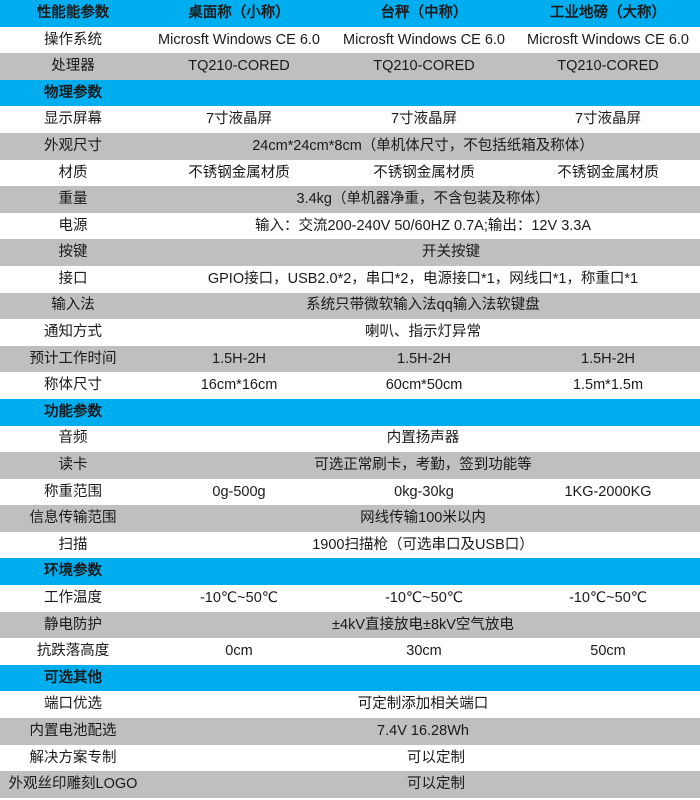 Image resolution: width=700 pixels, height=800 pixels. I want to click on table-row: 处理器 TQ210-CORED TQ210-CORED TQ210-CORED, so click(350, 66).